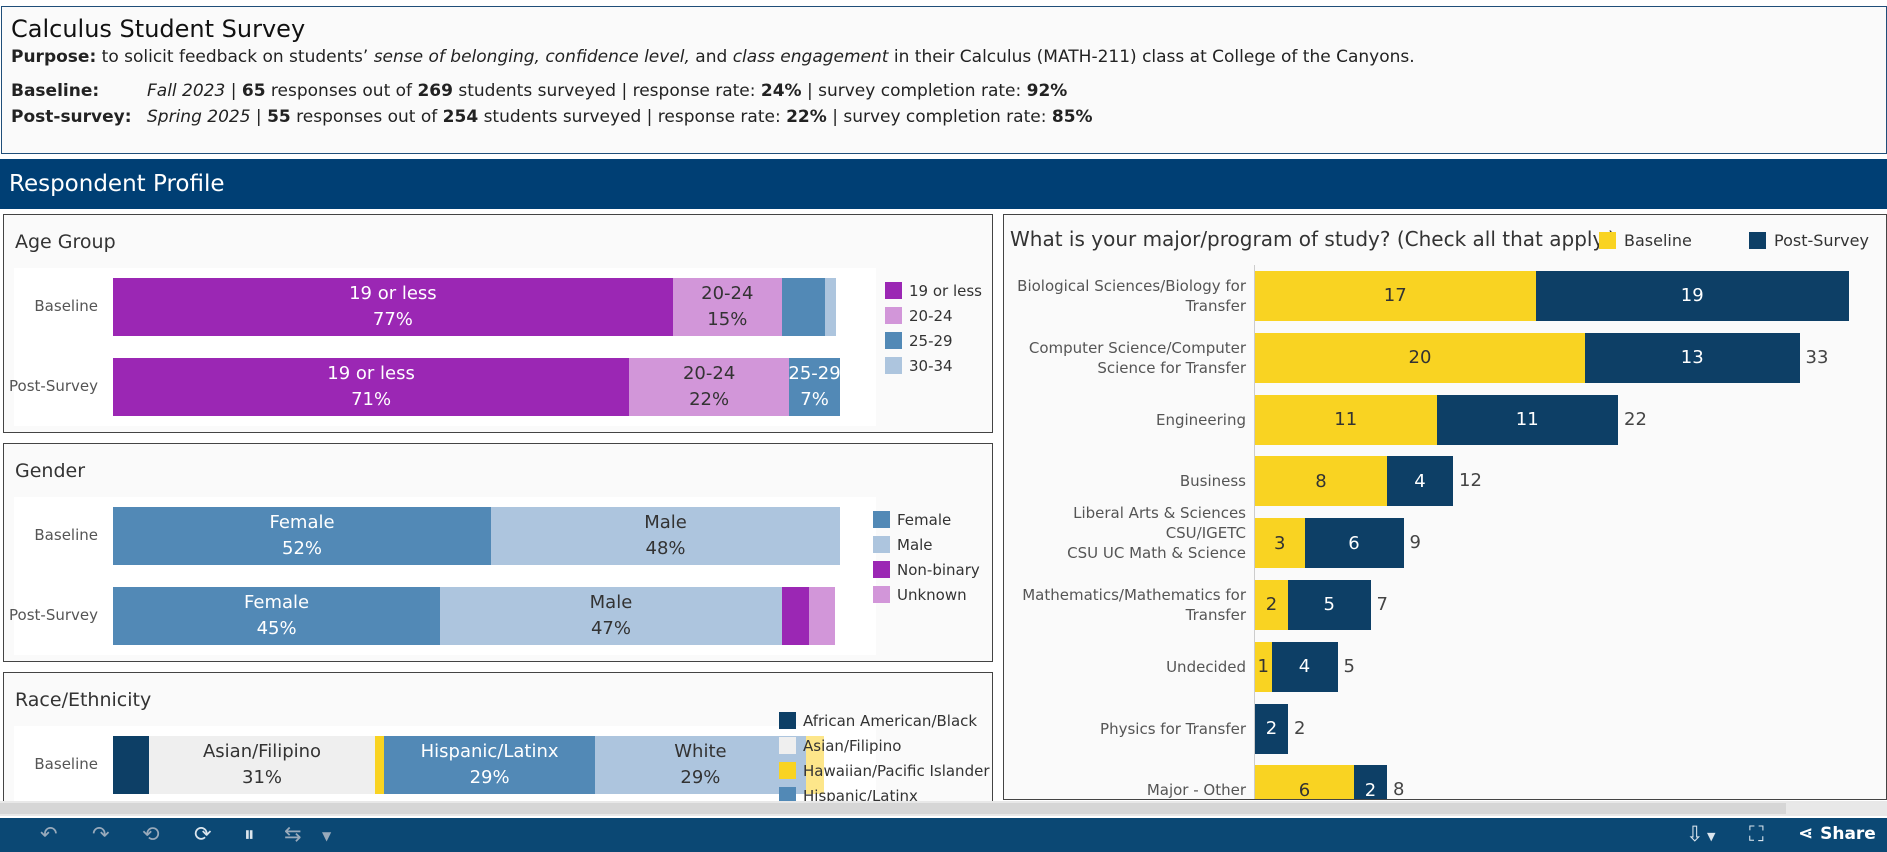 The image size is (1887, 852). What do you see at coordinates (1280, 543) in the screenshot?
I see `baseline-bar: 3` at bounding box center [1280, 543].